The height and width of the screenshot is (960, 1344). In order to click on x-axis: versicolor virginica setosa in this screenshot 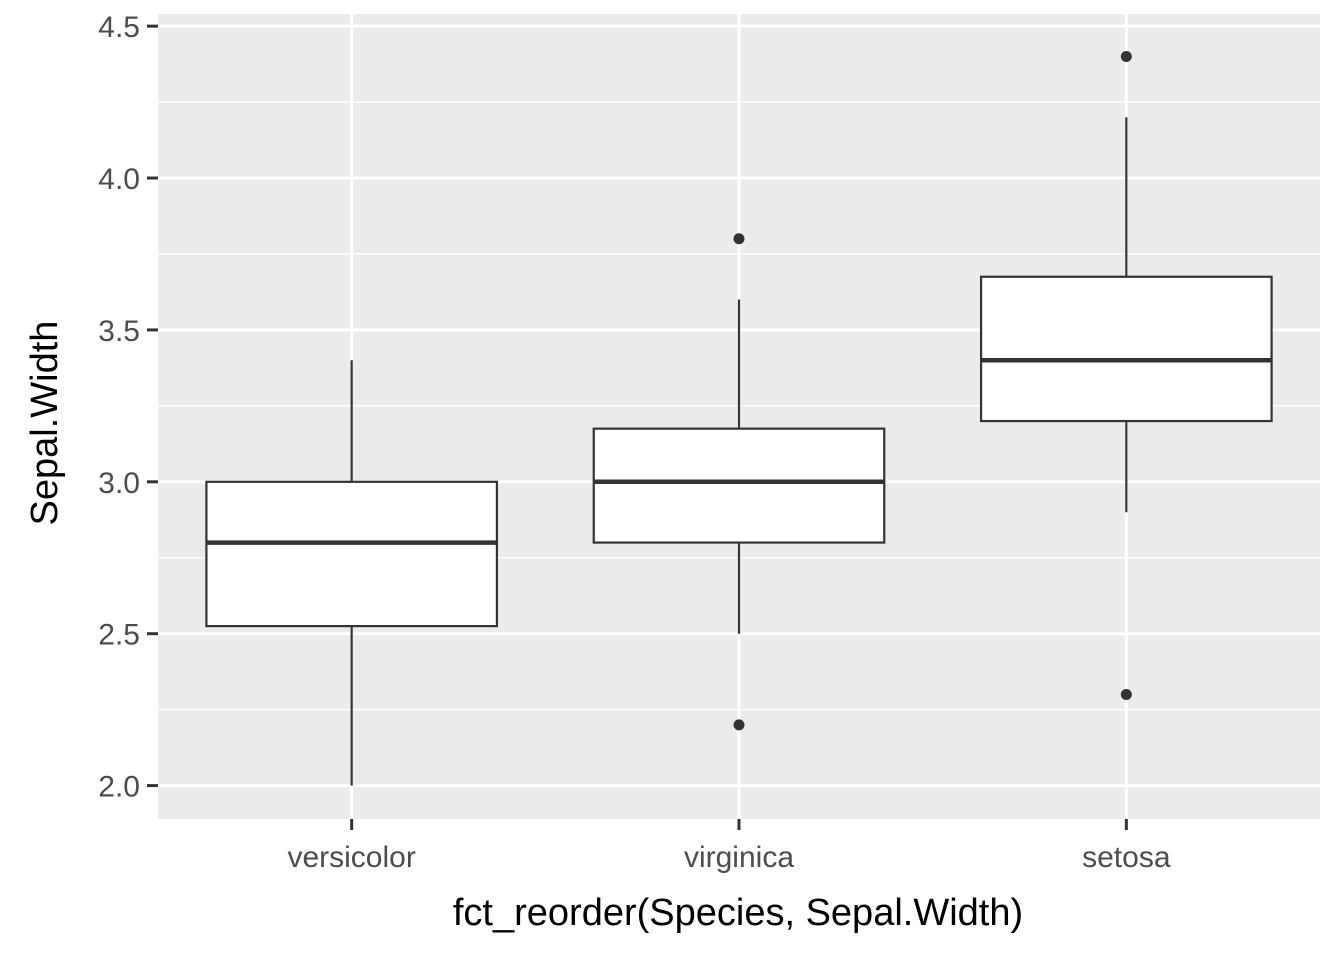, I will do `click(729, 846)`.